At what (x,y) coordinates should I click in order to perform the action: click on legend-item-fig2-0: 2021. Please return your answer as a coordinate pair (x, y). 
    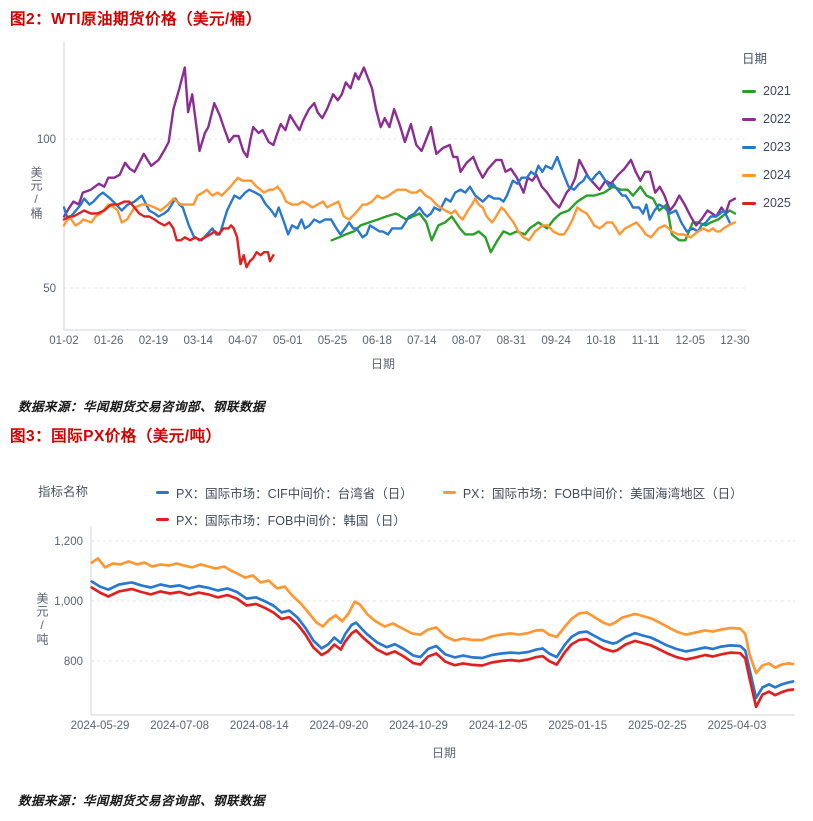
    Looking at the image, I should click on (766, 91).